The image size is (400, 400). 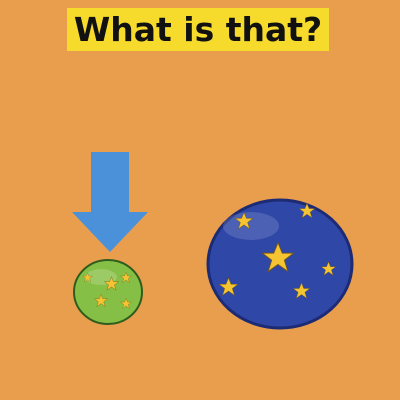 I want to click on title-text: What is that?, so click(x=198, y=29).